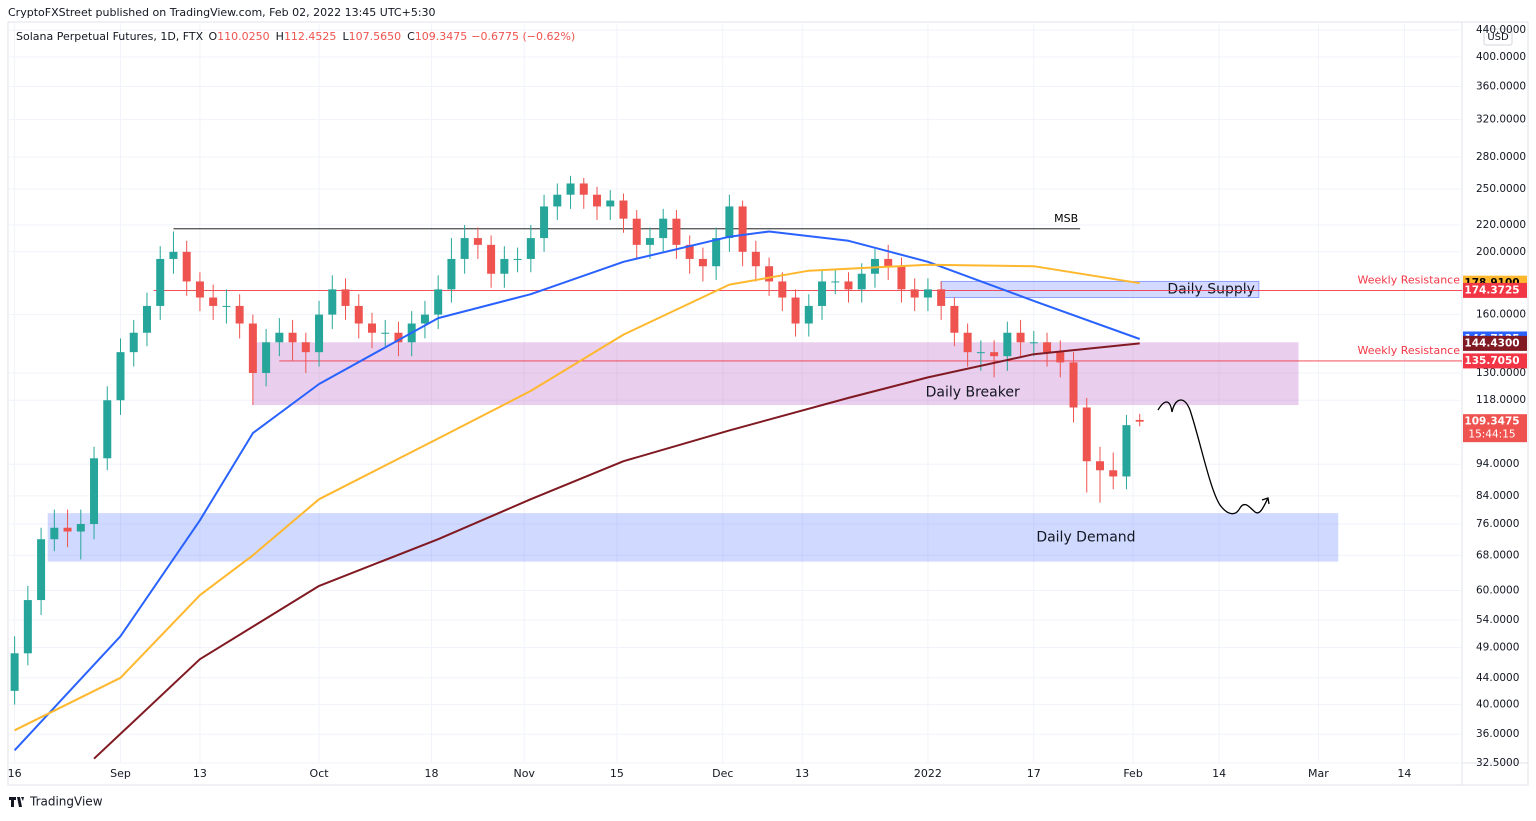 This screenshot has width=1536, height=821. Describe the element at coordinates (1265, 501) in the screenshot. I see `arrow-head` at that location.